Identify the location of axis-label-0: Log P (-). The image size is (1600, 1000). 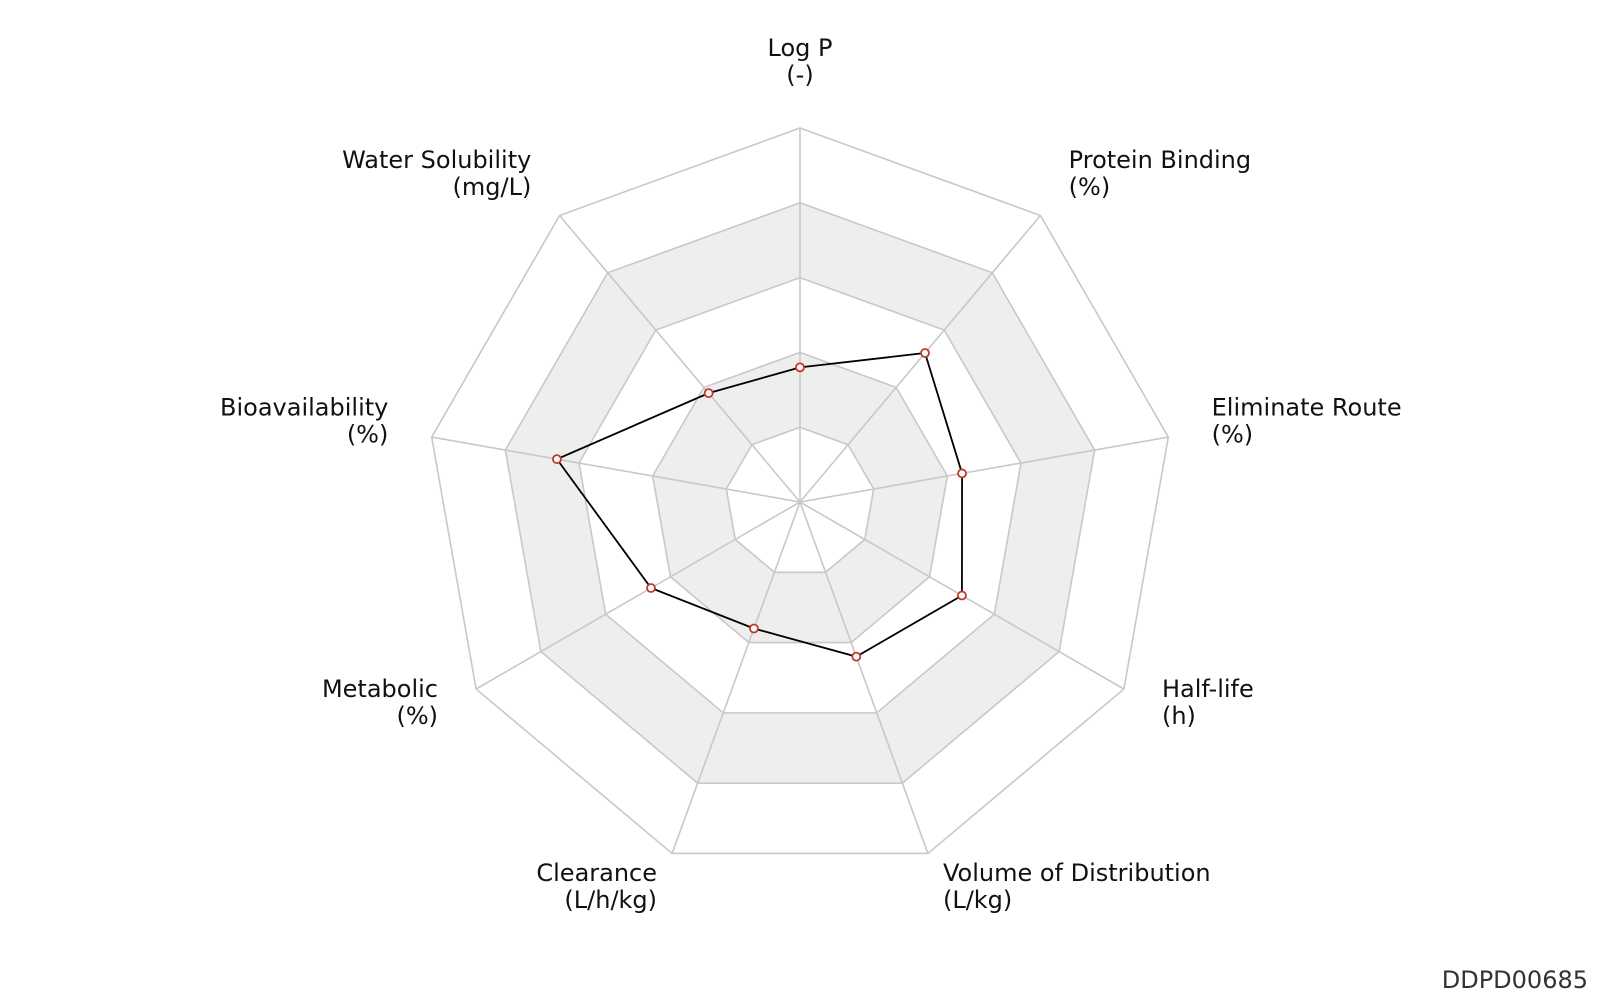
(800, 61).